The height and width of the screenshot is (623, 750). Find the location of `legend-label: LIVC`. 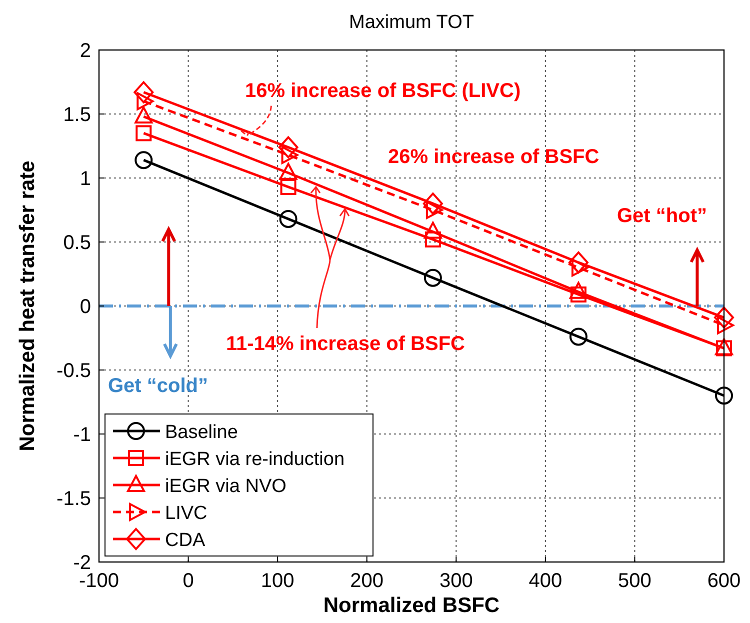

legend-label: LIVC is located at coordinates (186, 513).